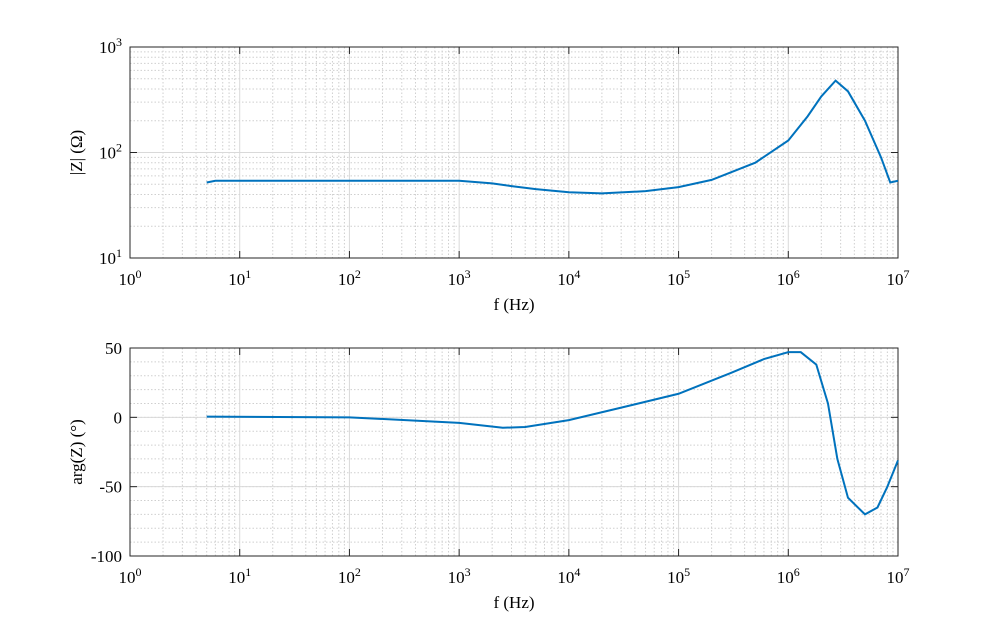  I want to click on y-axis-label: |Z| (Ω), so click(76, 152).